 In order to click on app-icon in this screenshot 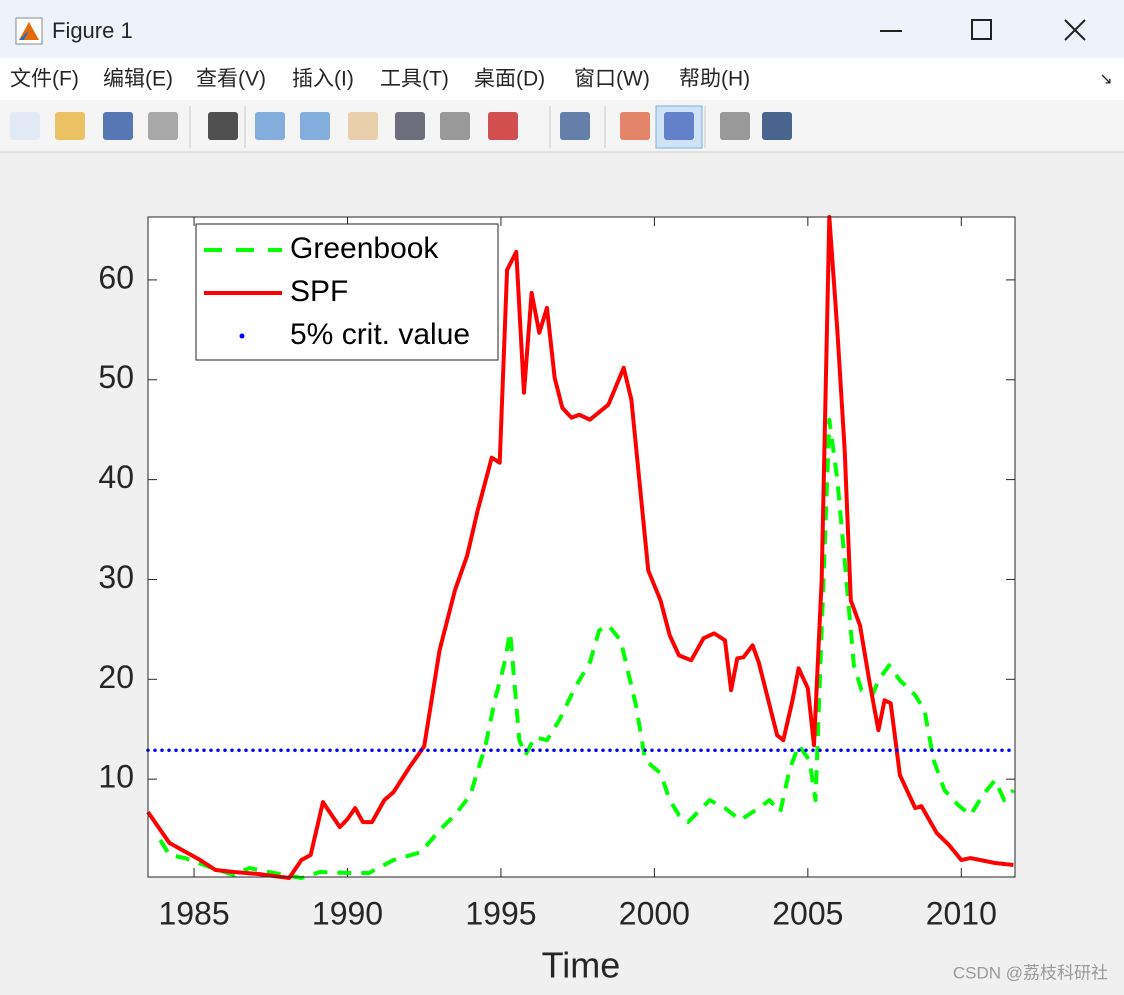, I will do `click(29, 31)`.